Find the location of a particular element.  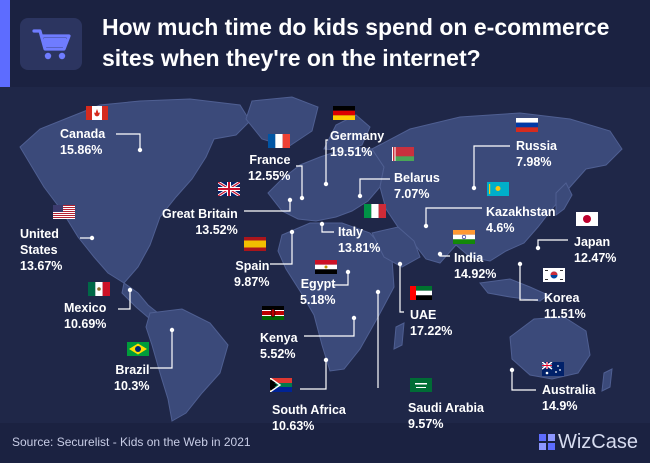

country-label-uae: UAE 17.22% is located at coordinates (431, 323).